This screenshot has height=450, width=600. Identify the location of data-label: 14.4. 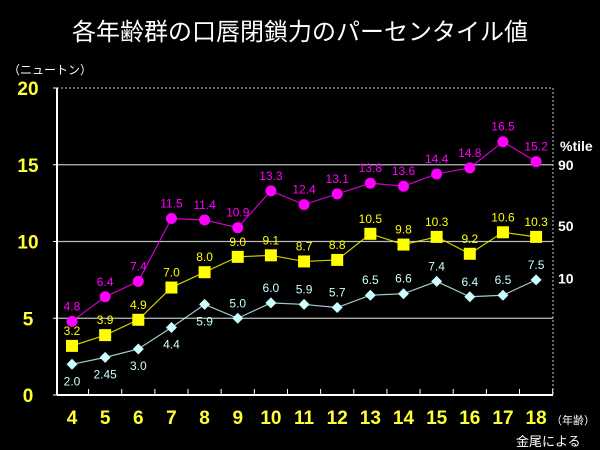
(437, 159).